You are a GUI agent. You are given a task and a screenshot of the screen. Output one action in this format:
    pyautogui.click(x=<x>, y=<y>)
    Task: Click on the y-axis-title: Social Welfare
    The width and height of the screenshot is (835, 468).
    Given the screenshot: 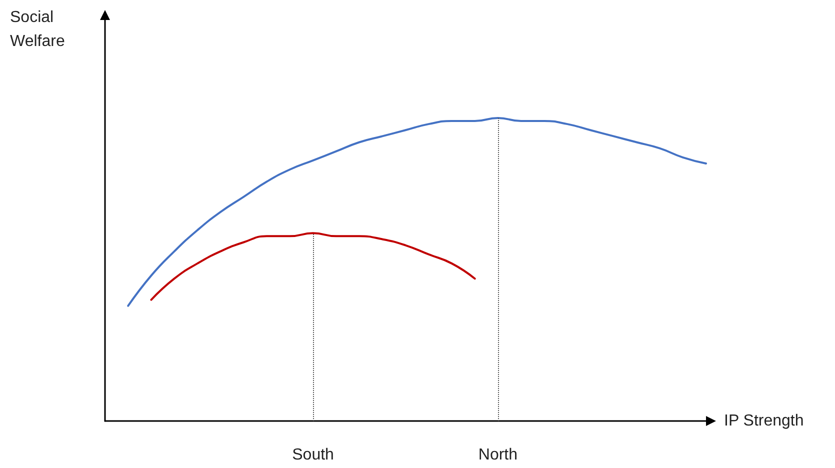 What is the action you would take?
    pyautogui.click(x=38, y=30)
    